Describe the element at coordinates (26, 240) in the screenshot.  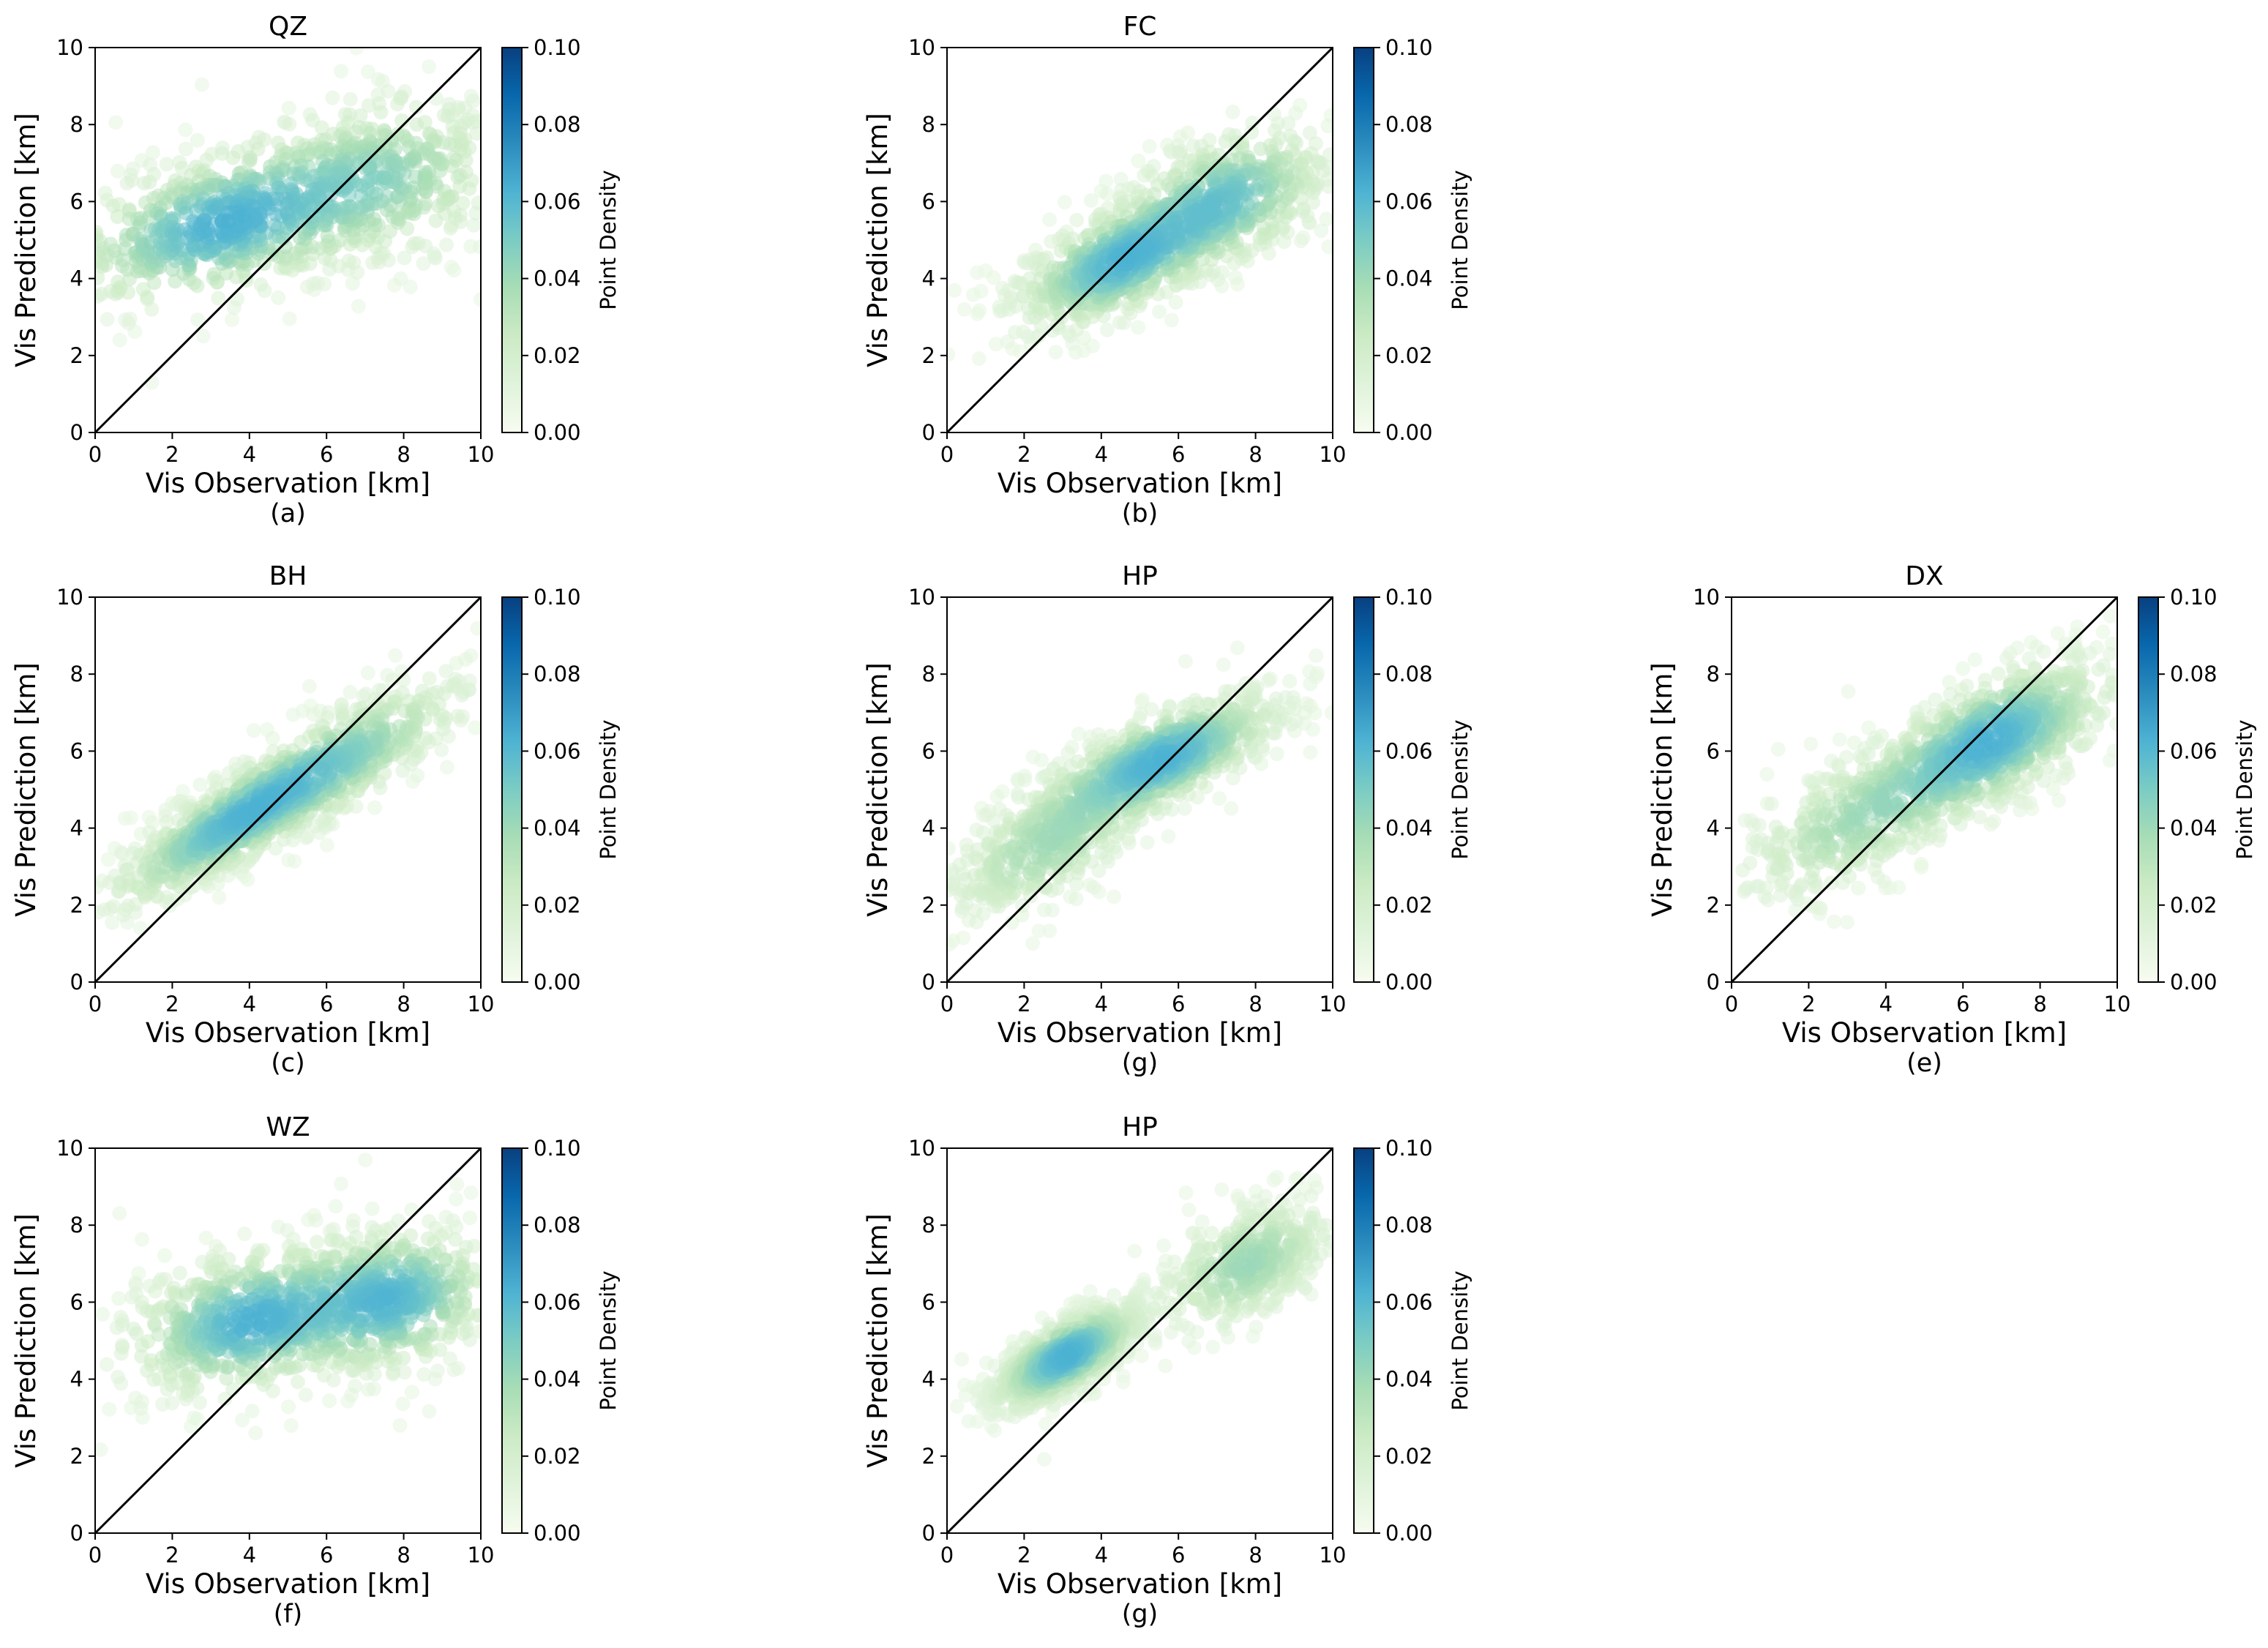
I see `y-axis-label: Vis Prediction [km]` at that location.